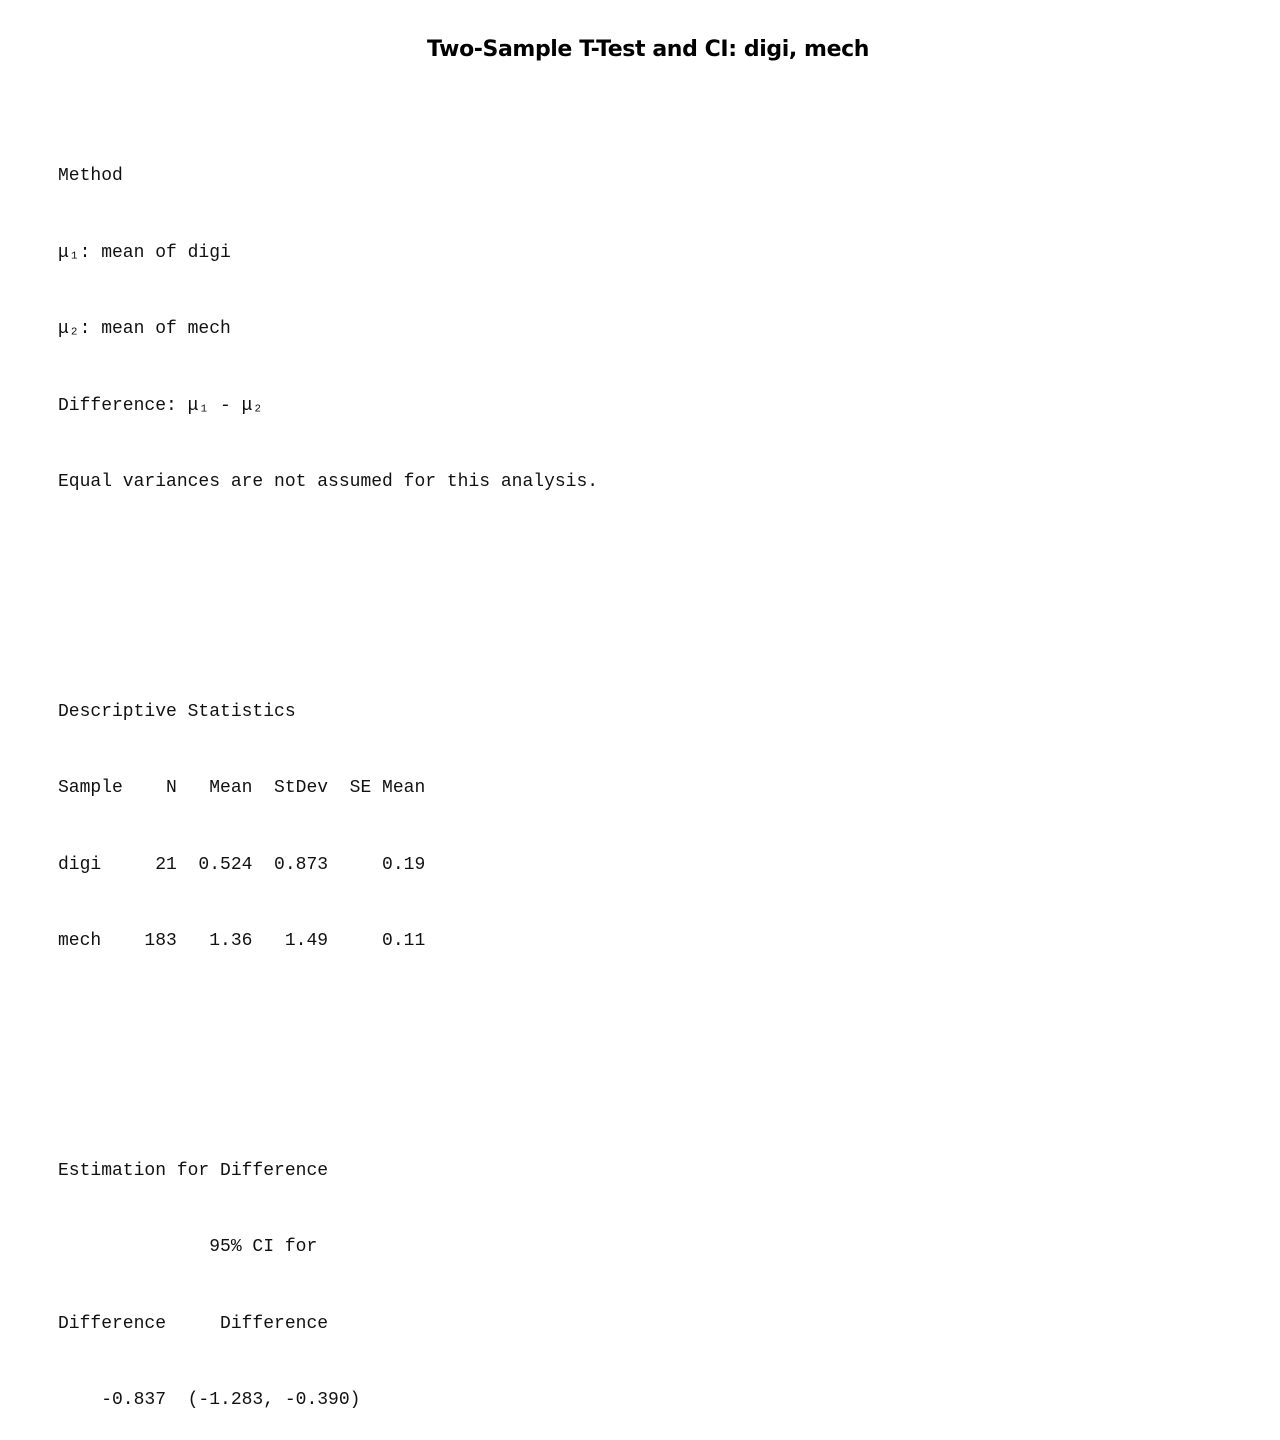 This screenshot has height=1440, width=1280. I want to click on slide-title: Two-Sample T-Test and CI: digi, mech, so click(648, 49).